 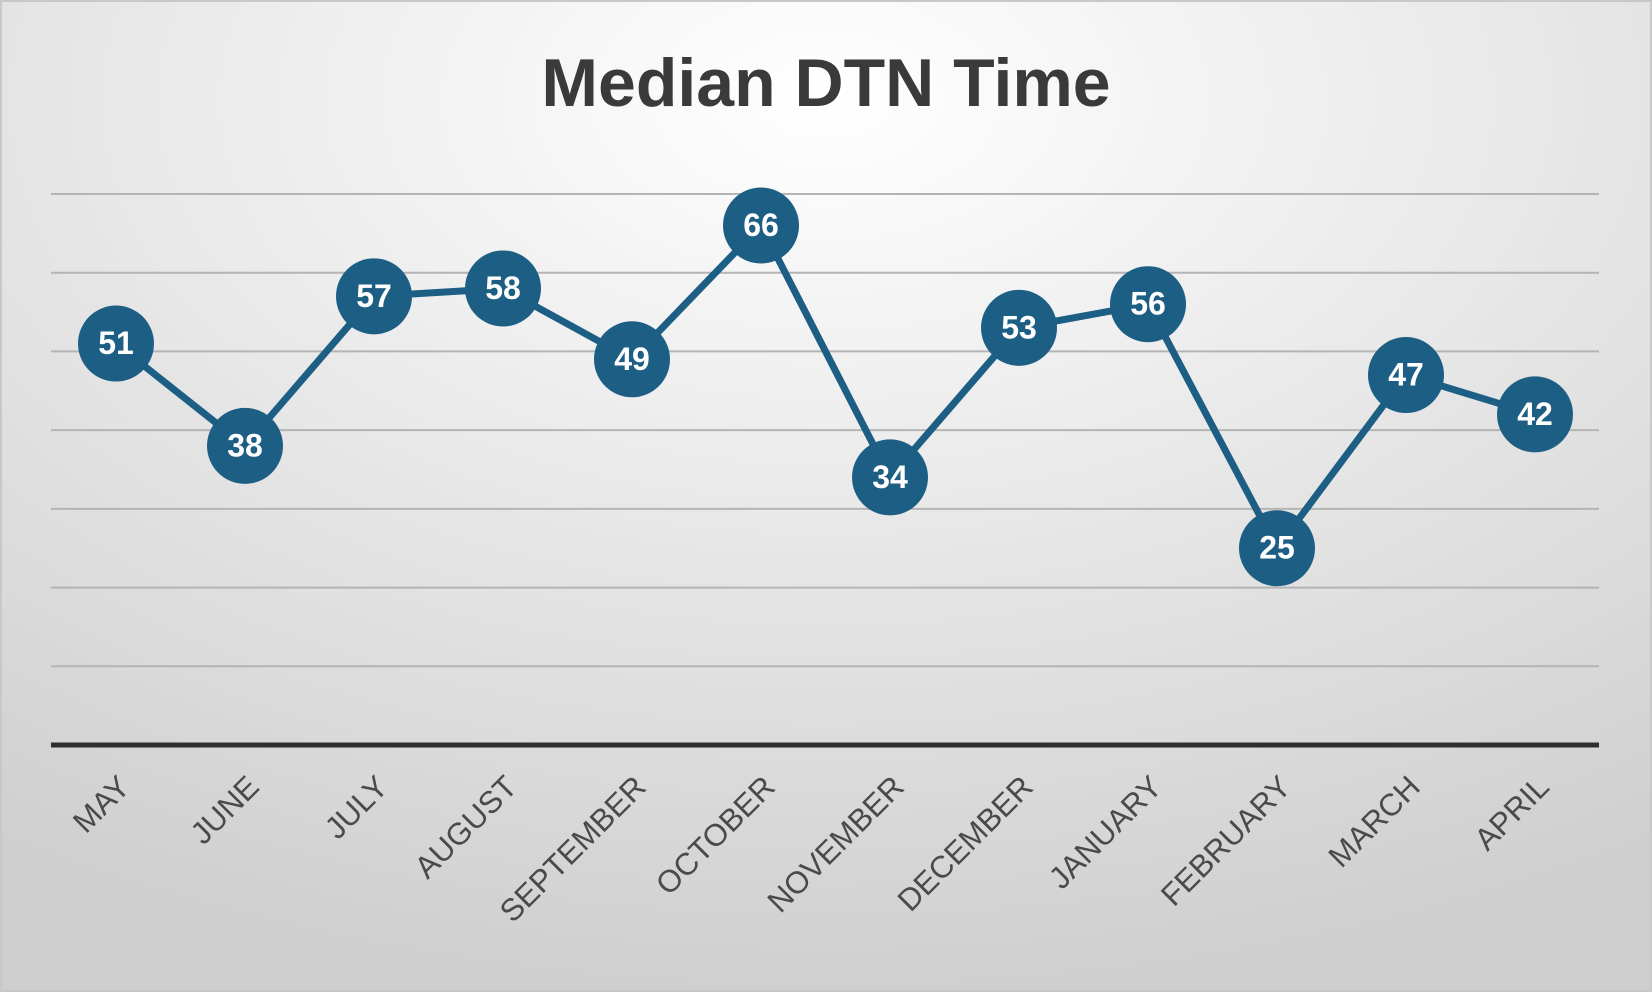 I want to click on data-label: 38, so click(x=245, y=445).